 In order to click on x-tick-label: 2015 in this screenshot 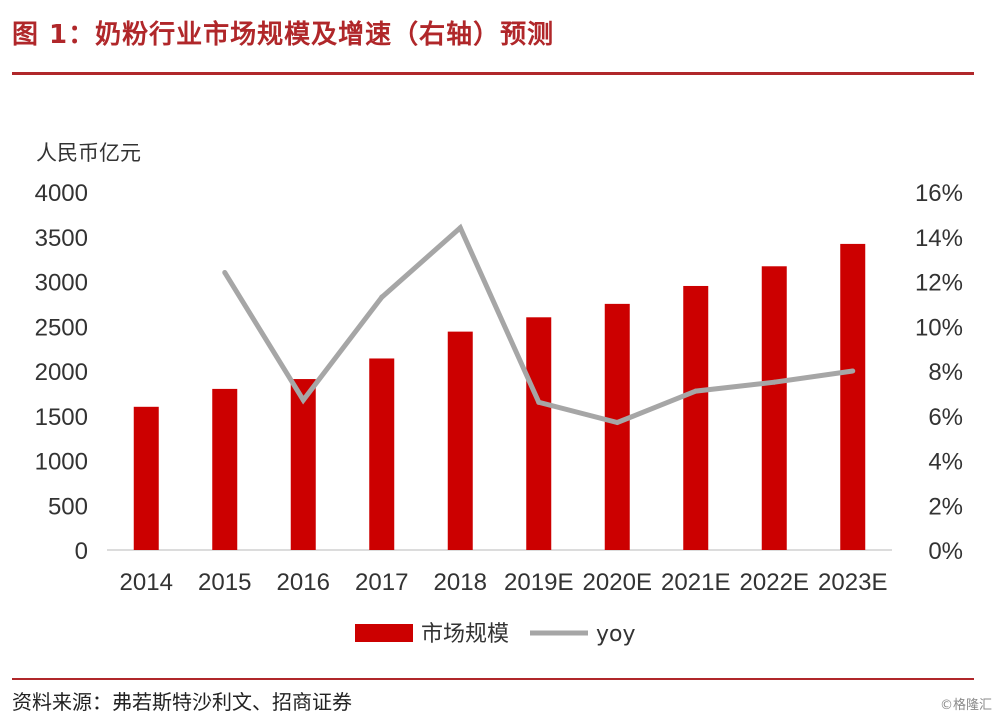, I will do `click(224, 582)`.